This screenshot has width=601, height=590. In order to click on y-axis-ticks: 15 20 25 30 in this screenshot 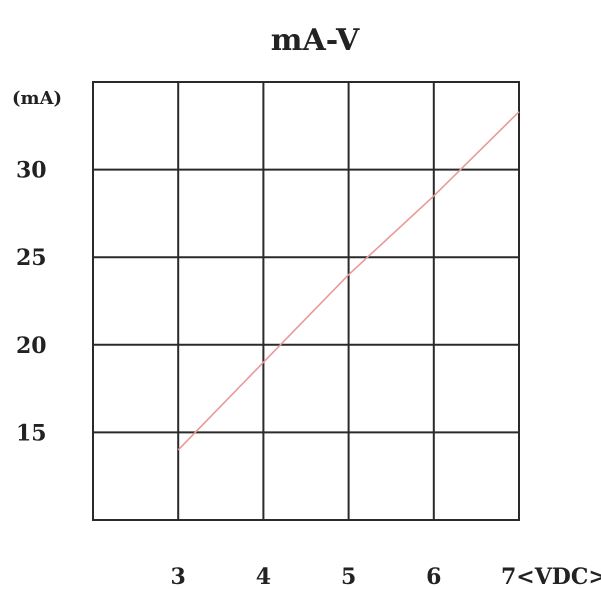, I will do `click(31, 302)`.